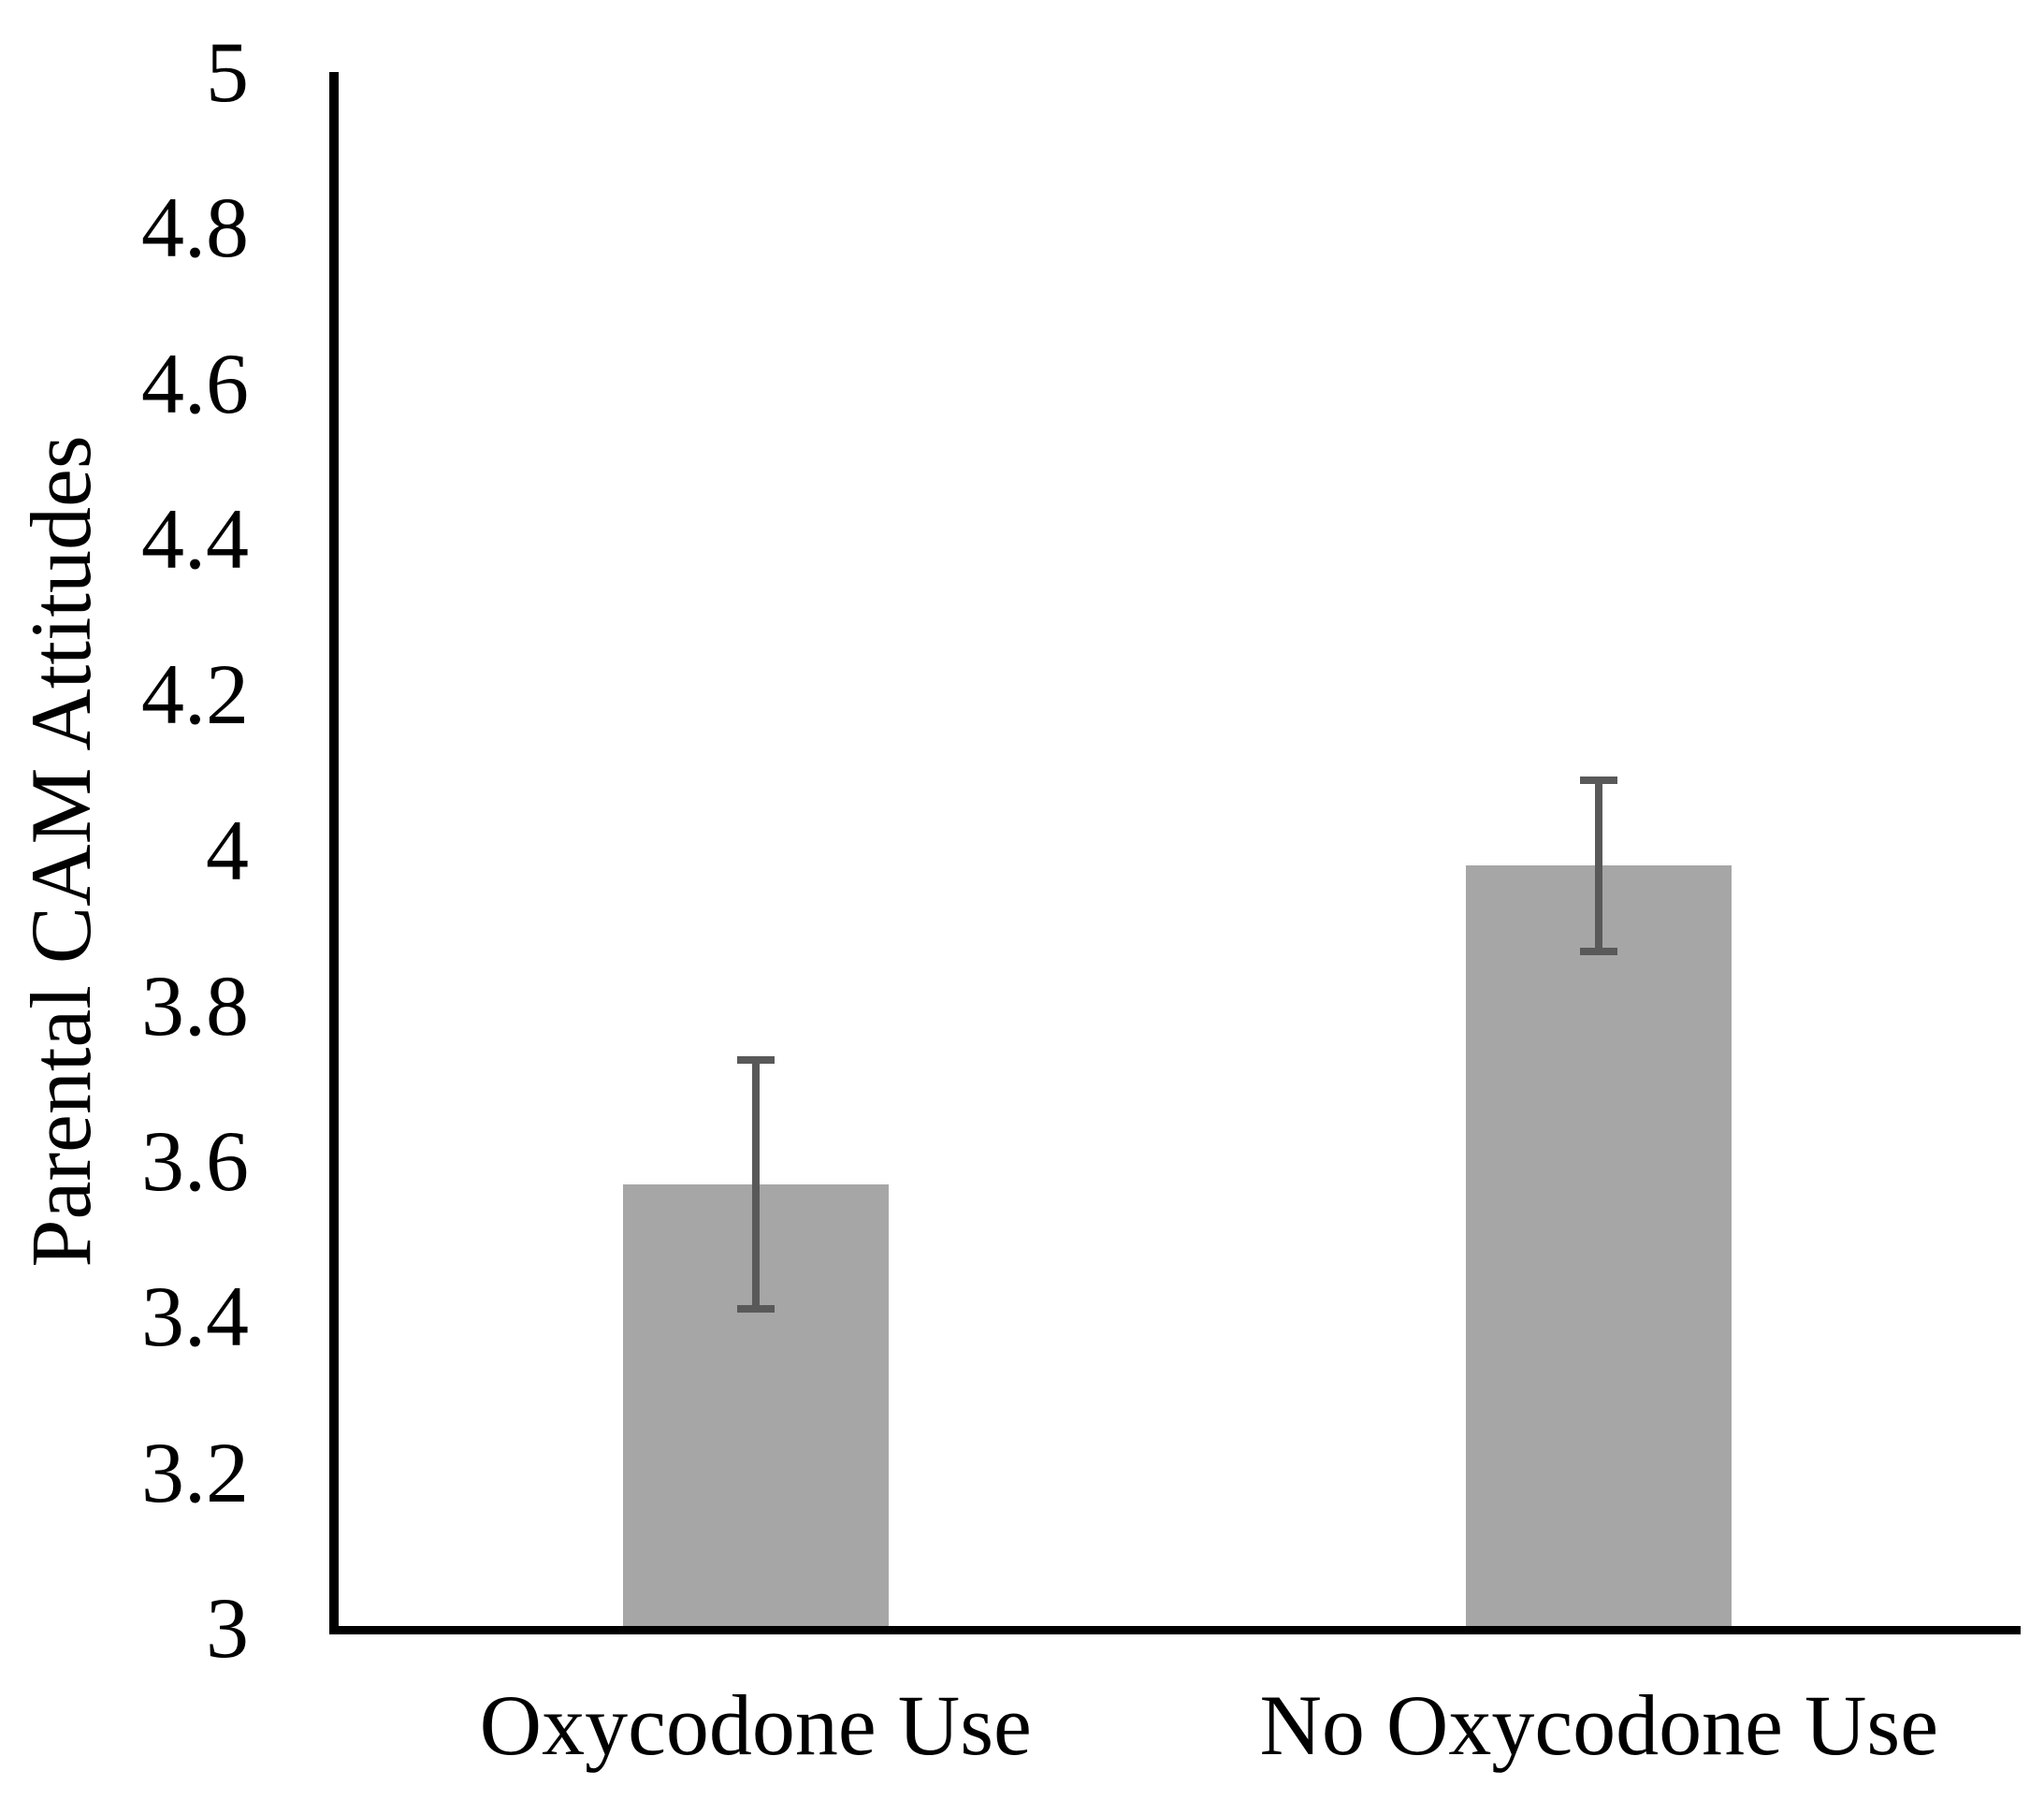 Image resolution: width=2044 pixels, height=1800 pixels. Describe the element at coordinates (227, 850) in the screenshot. I see `y-tick-label: 4` at that location.